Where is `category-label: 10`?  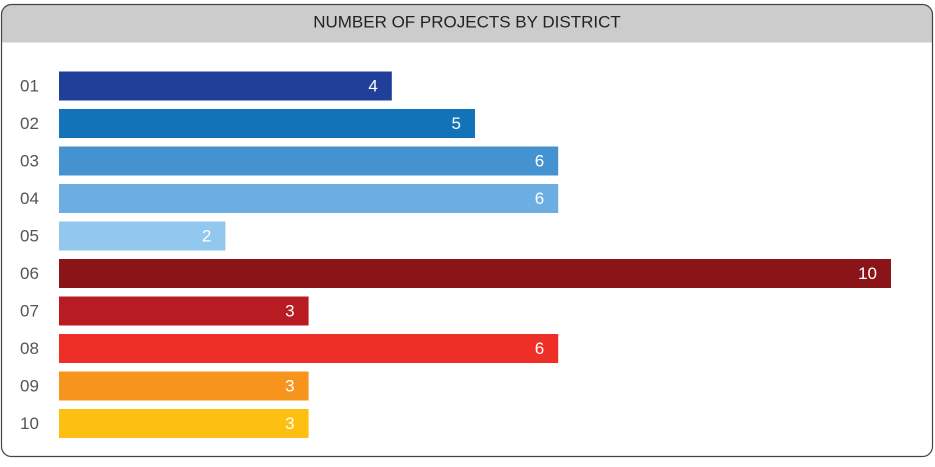 category-label: 10 is located at coordinates (29, 423).